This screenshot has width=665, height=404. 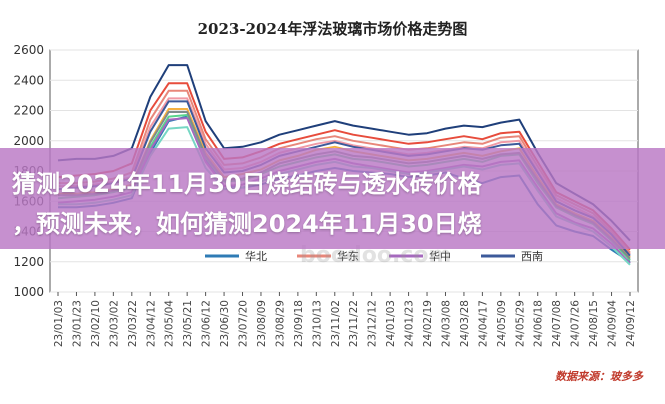 I want to click on x-tick-label: 24/05/29, so click(x=520, y=323).